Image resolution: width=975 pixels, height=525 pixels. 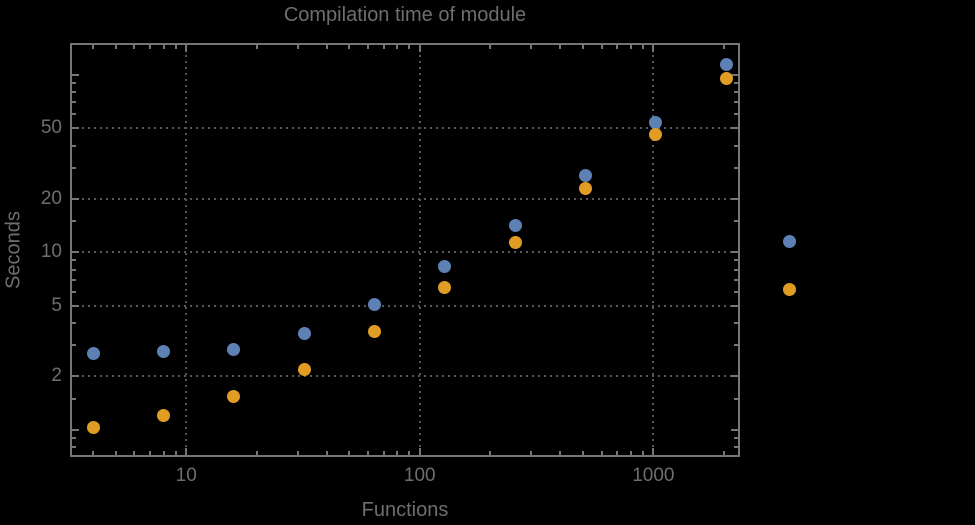 I want to click on y-tick-label: 5, so click(x=56, y=305).